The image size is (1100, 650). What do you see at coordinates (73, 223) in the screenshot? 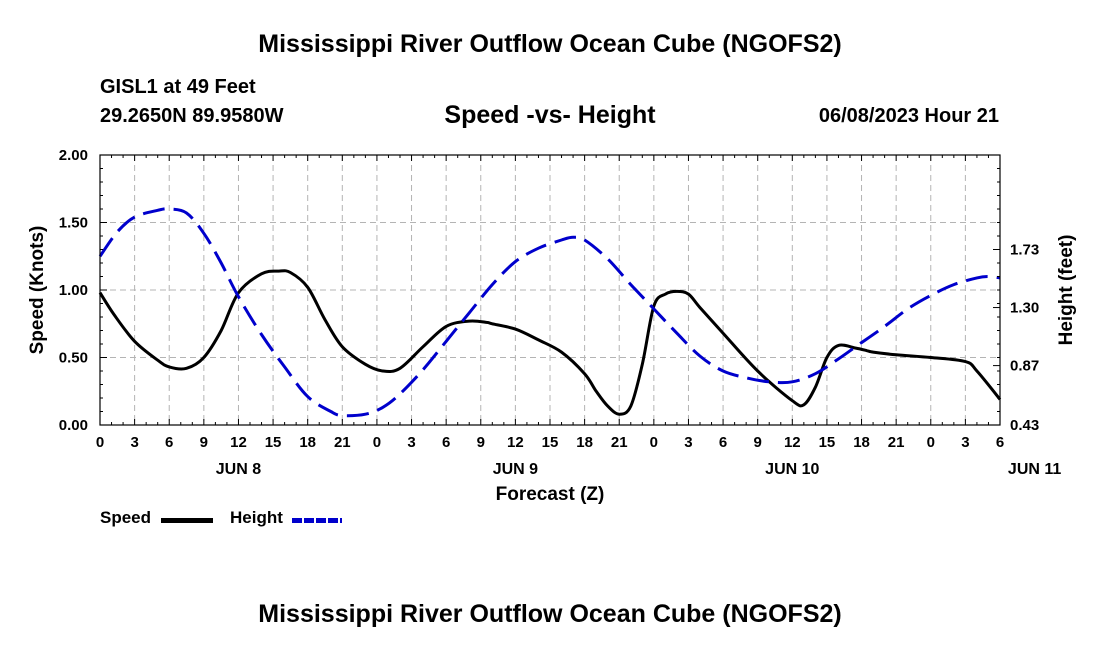
I see `left-y-tick-label: 1.50` at bounding box center [73, 223].